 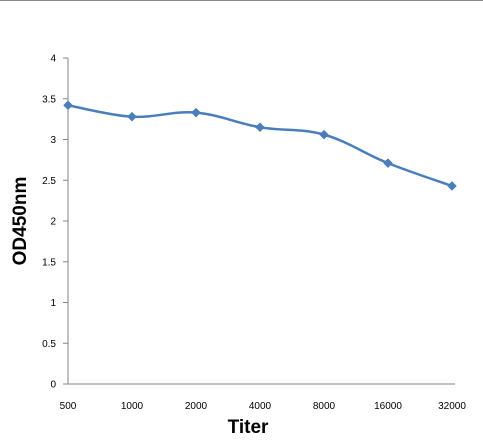 I want to click on y-tick-label: 0.5, so click(x=49, y=344).